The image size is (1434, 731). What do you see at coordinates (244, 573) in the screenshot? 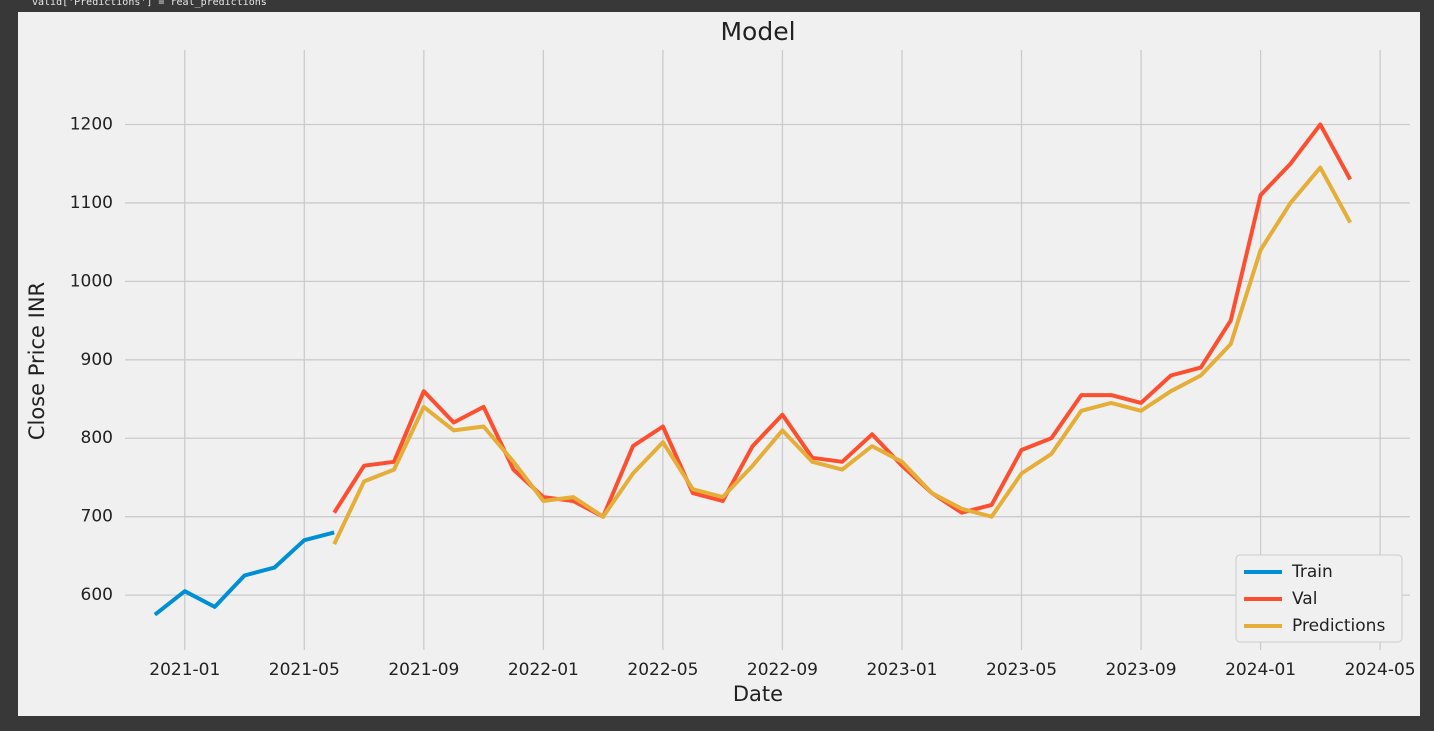
I see `series-line` at bounding box center [244, 573].